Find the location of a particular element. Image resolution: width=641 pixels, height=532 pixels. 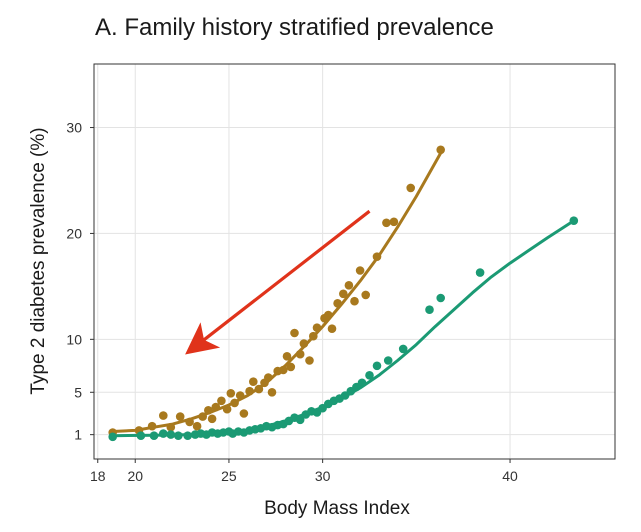

x-tick-label: 18 is located at coordinates (98, 476).